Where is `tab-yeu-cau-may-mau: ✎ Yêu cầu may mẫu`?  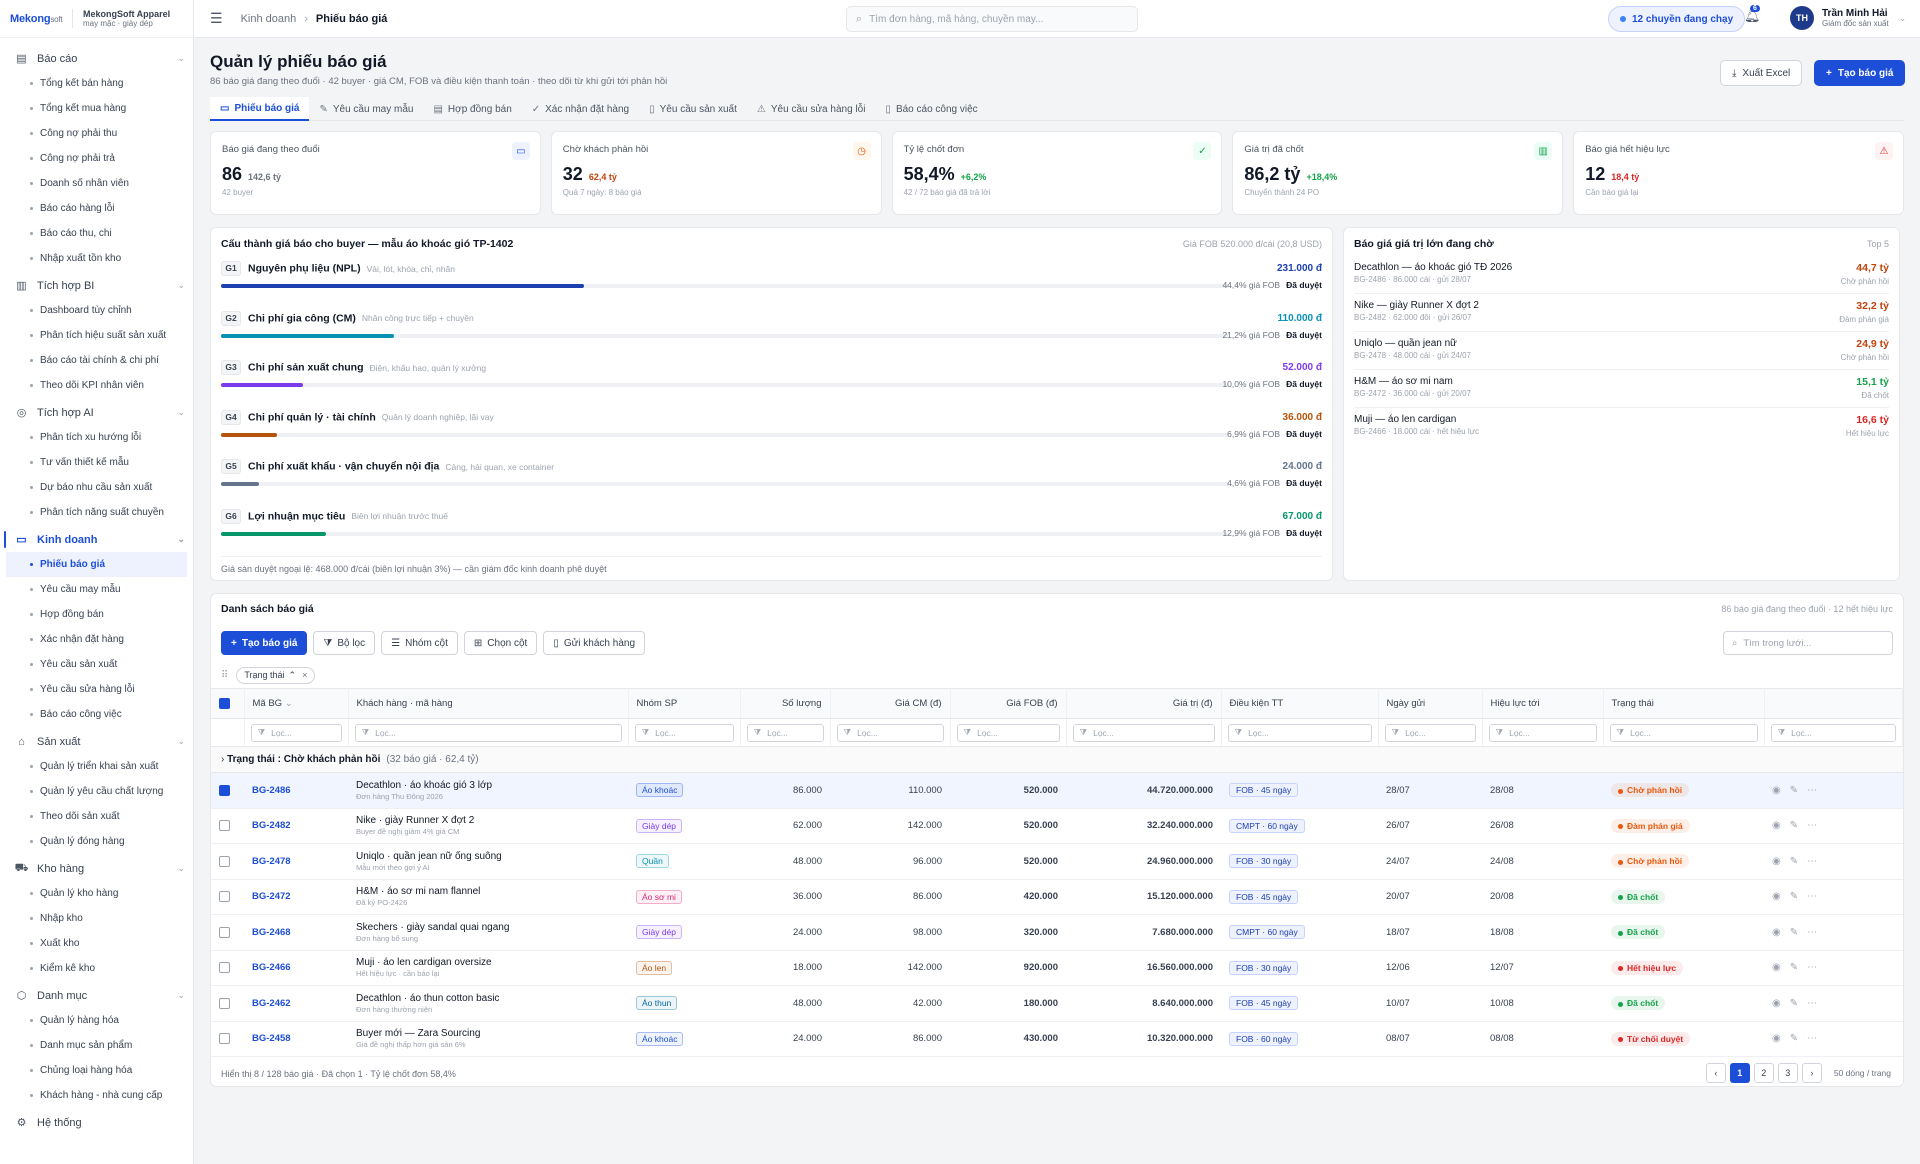 tab-yeu-cau-may-mau: ✎ Yêu cầu may mẫu is located at coordinates (366, 109).